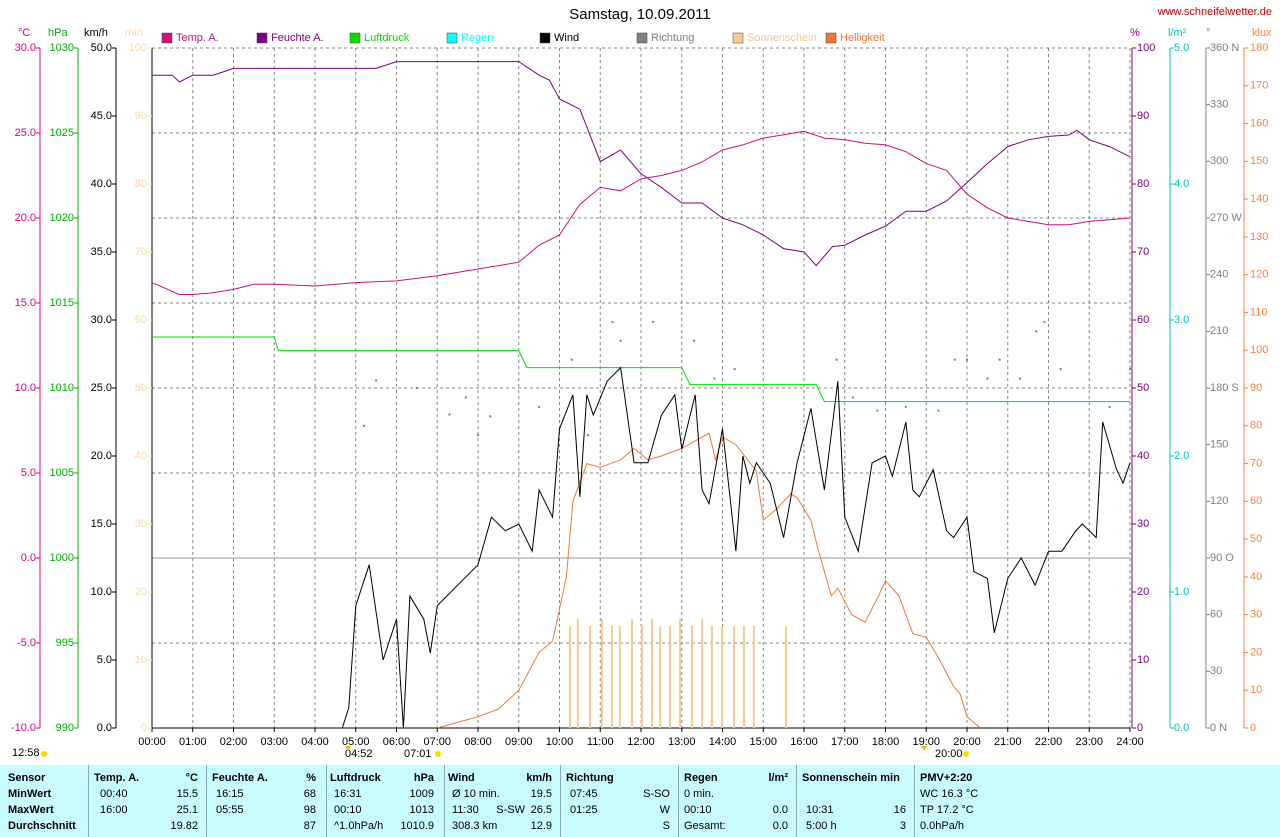 The width and height of the screenshot is (1280, 837). I want to click on table-cell: %, so click(311, 778).